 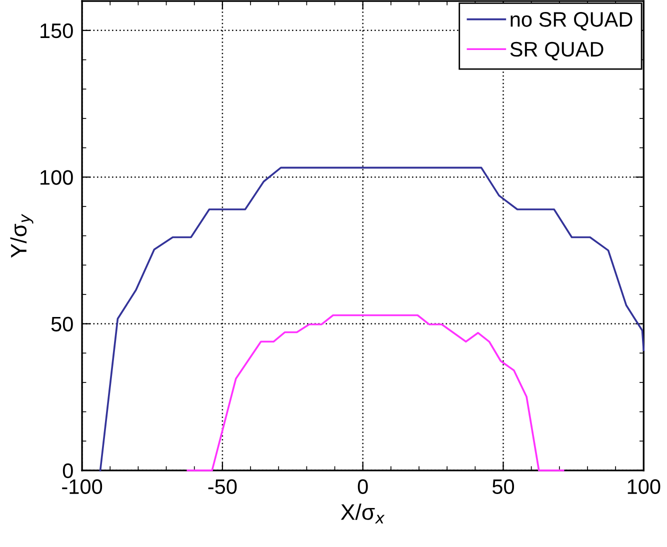 What do you see at coordinates (222, 486) in the screenshot?
I see `x-tick-label: -50` at bounding box center [222, 486].